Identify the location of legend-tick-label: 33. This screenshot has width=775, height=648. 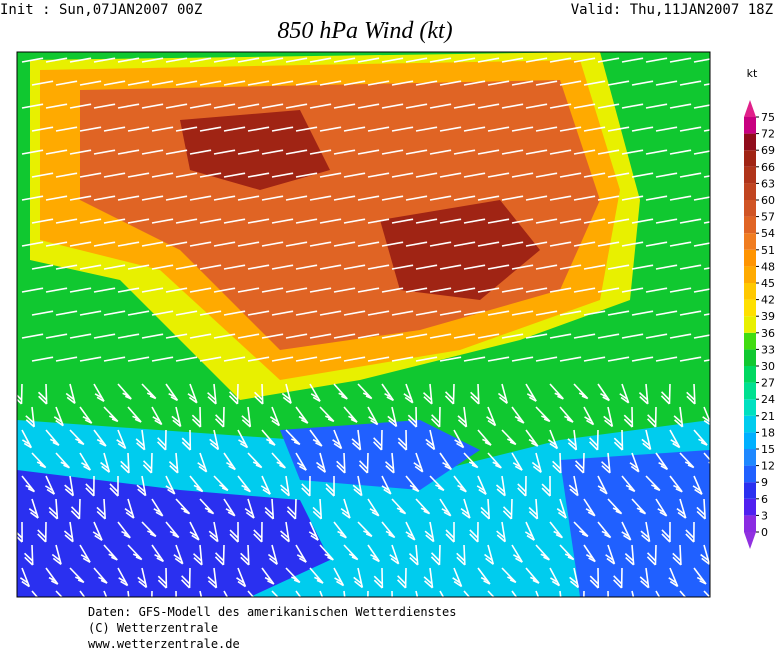
(768, 349).